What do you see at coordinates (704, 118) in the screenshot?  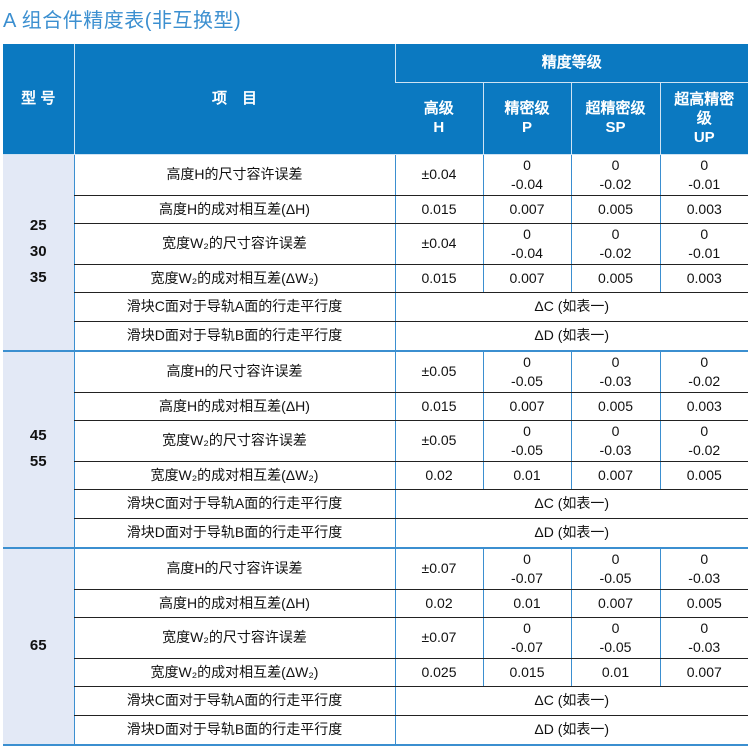 I see `header-grade-up: 超高精密级 UP` at bounding box center [704, 118].